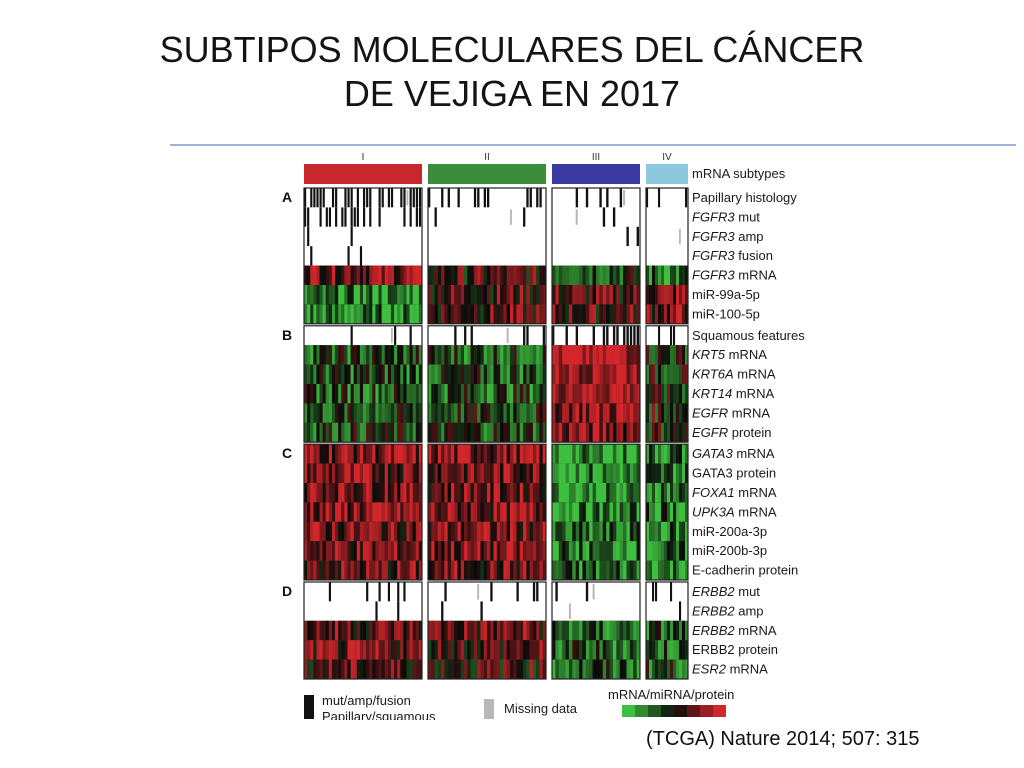 Image resolution: width=1024 pixels, height=768 pixels. What do you see at coordinates (487, 174) in the screenshot?
I see `subtype-bar-II` at bounding box center [487, 174].